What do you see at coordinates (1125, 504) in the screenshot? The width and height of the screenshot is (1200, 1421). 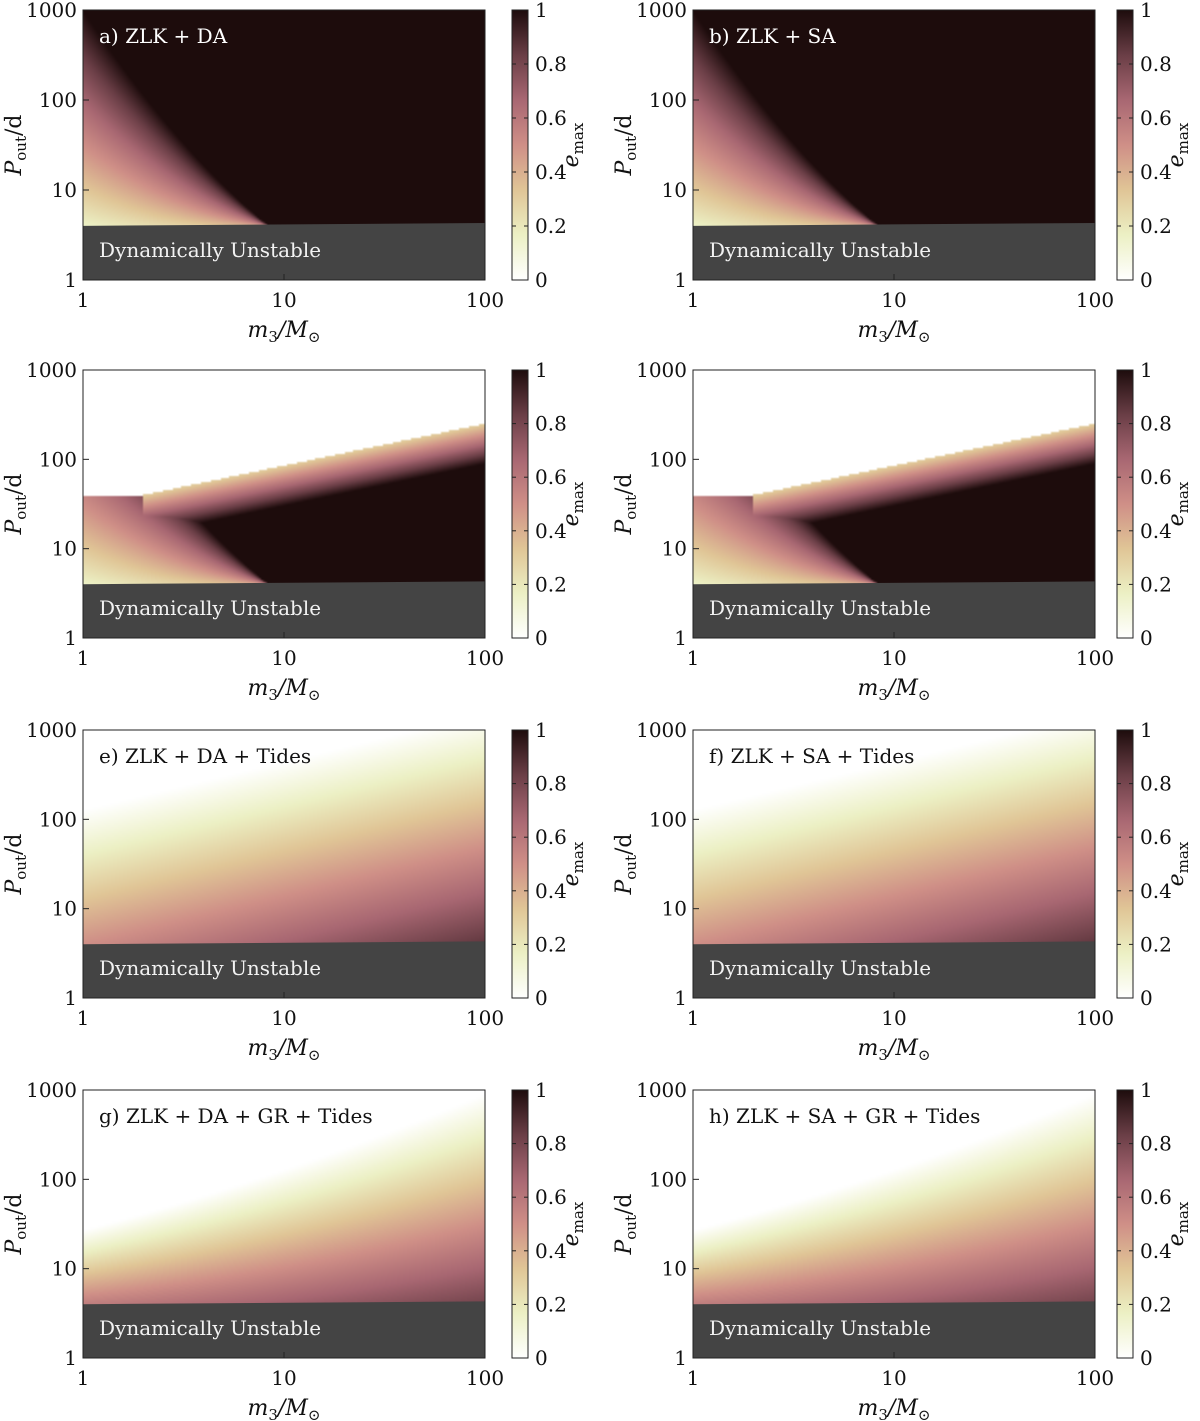 I see `colorbar-d` at bounding box center [1125, 504].